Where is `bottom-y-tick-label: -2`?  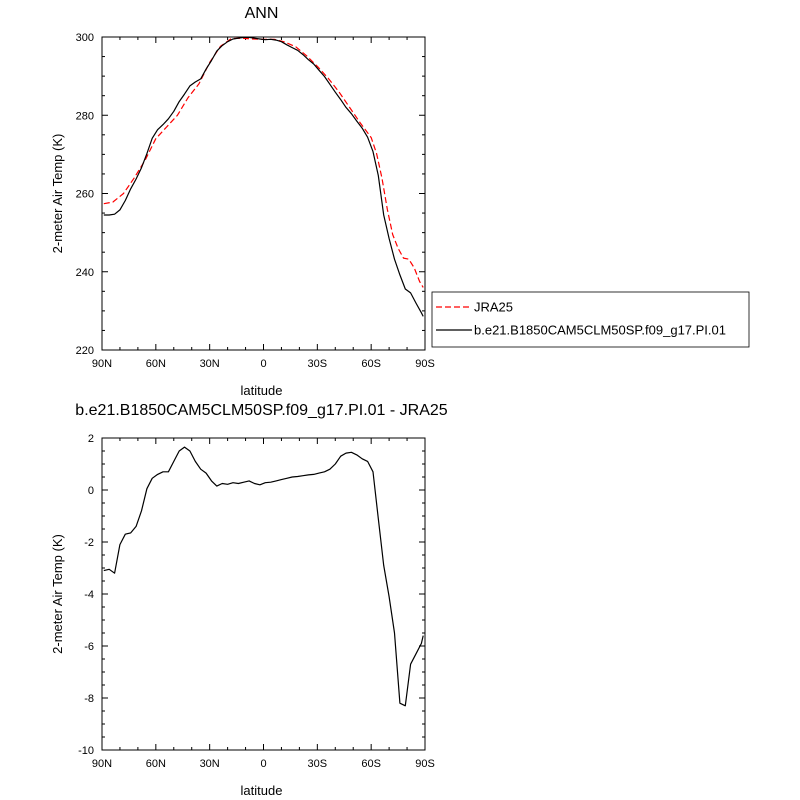 bottom-y-tick-label: -2 is located at coordinates (89, 543).